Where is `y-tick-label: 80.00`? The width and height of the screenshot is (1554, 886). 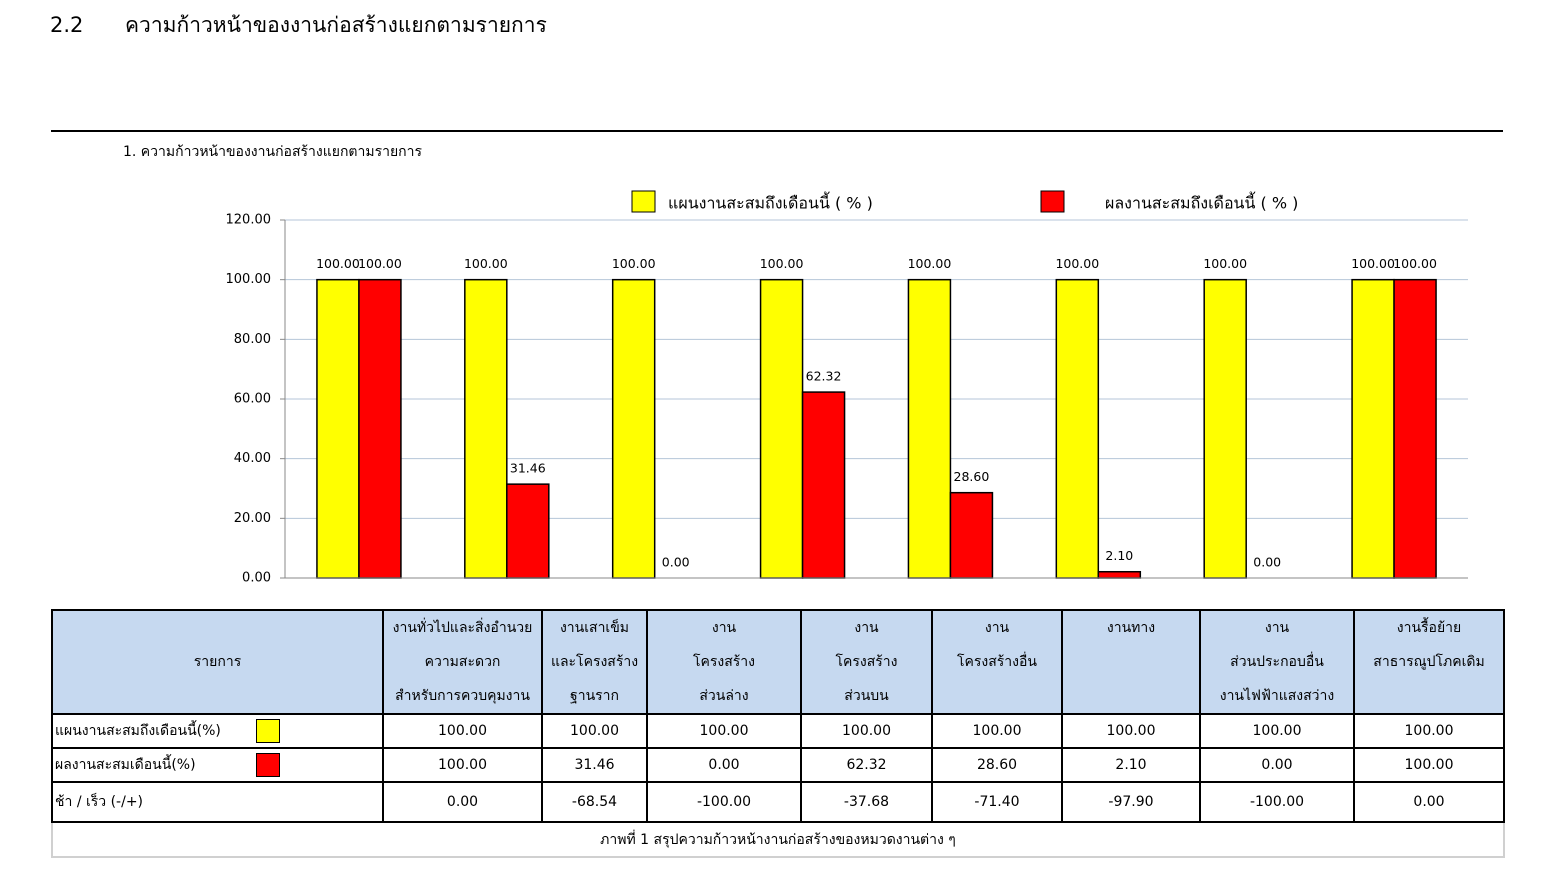 y-tick-label: 80.00 is located at coordinates (252, 339).